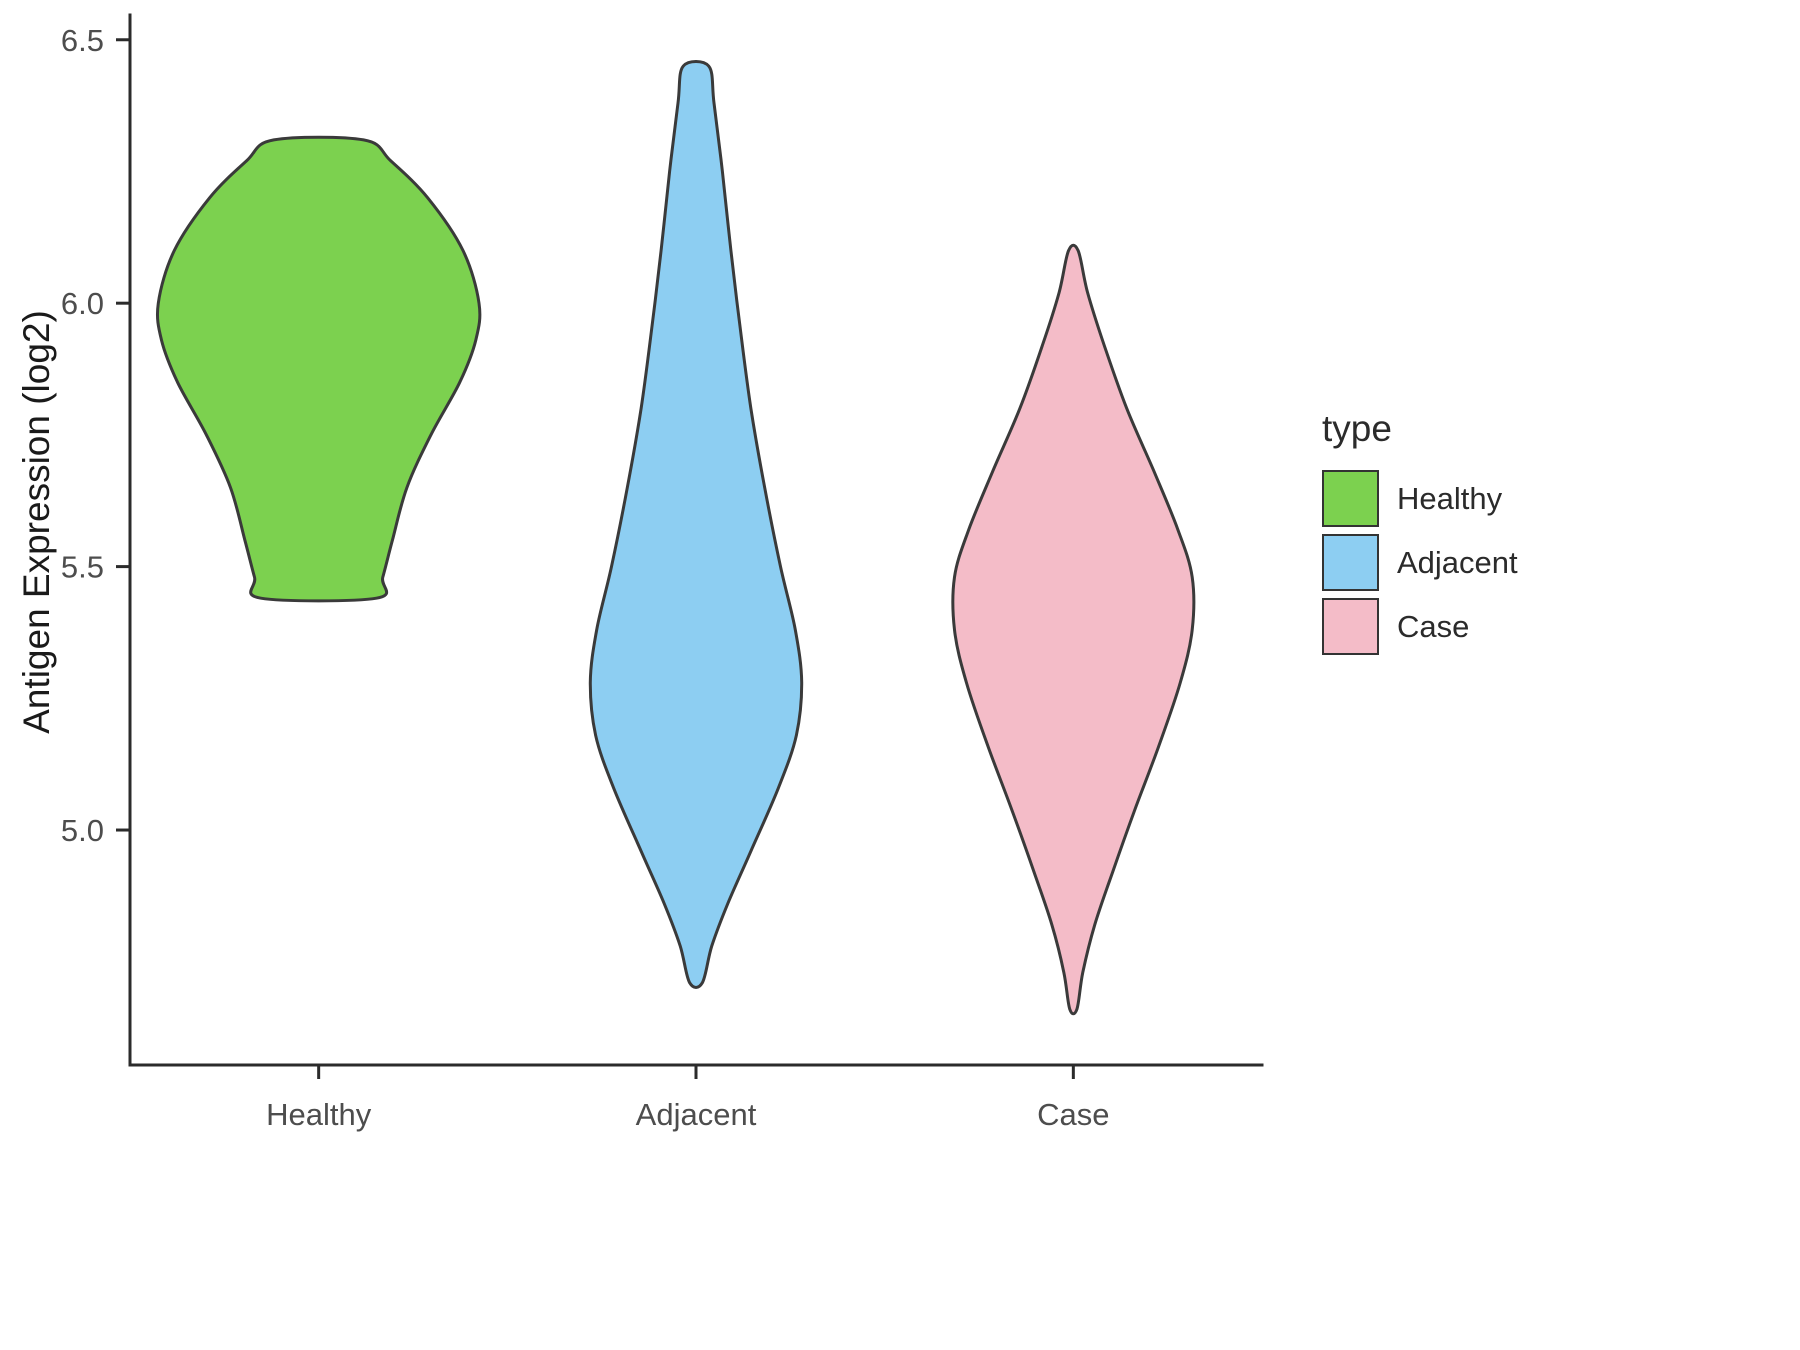  Describe the element at coordinates (1350, 498) in the screenshot. I see `legend-swatch-healthy-icon` at that location.